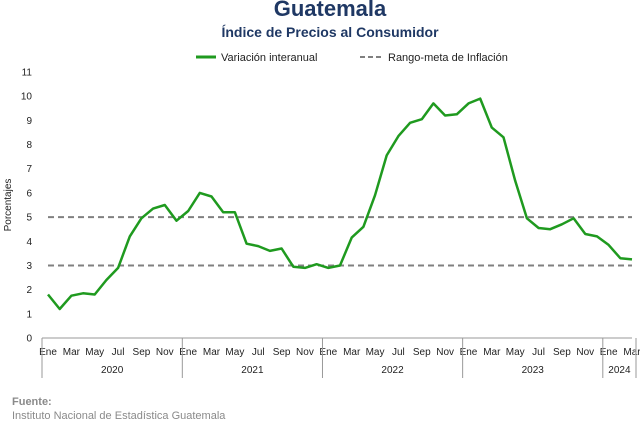 This screenshot has width=640, height=424. I want to click on y-axis: 0 1 2 3 4 5 6 7 8 9 10 11, so click(27, 206).